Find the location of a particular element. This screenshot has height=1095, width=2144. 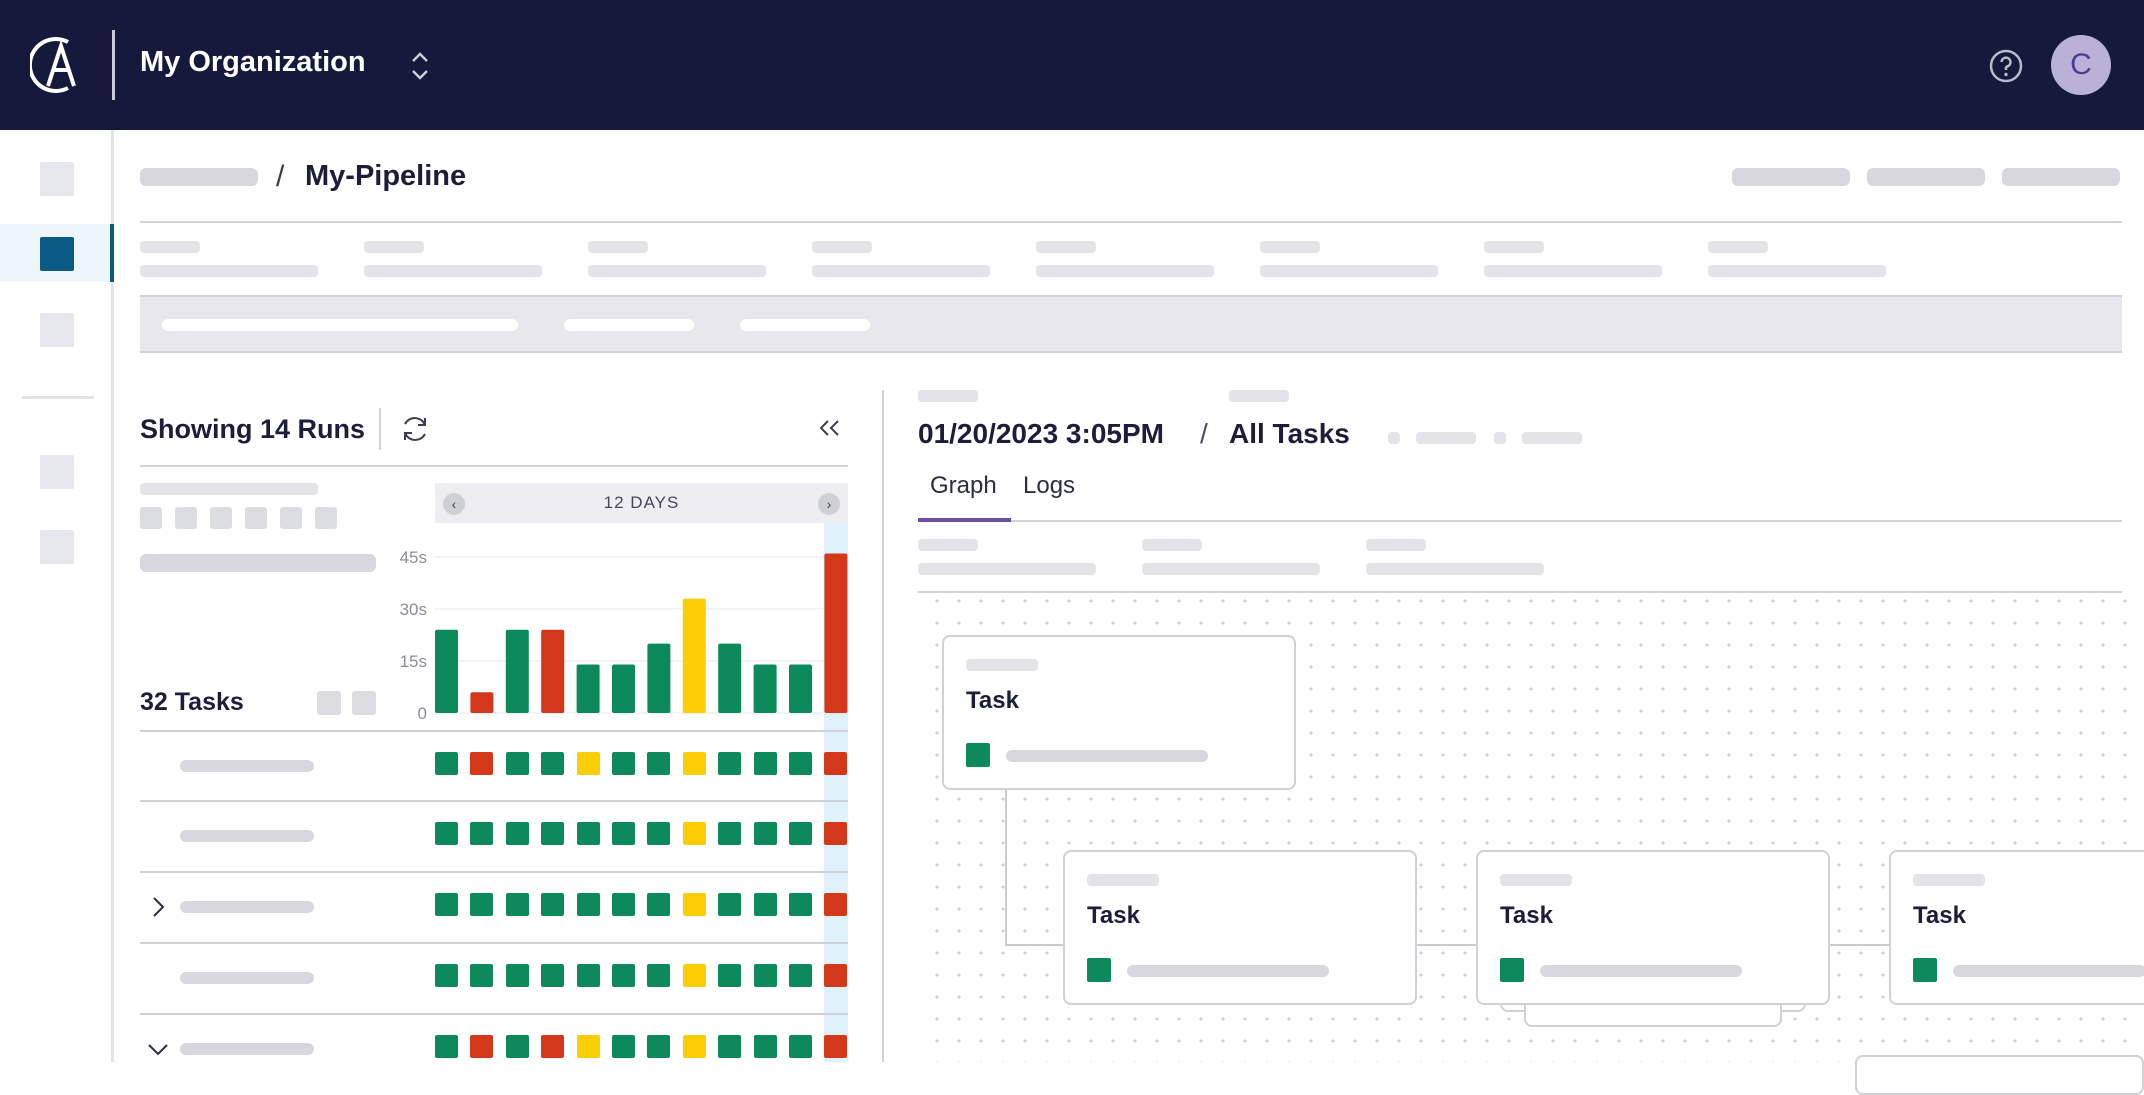

user-avatar: C is located at coordinates (2081, 65).